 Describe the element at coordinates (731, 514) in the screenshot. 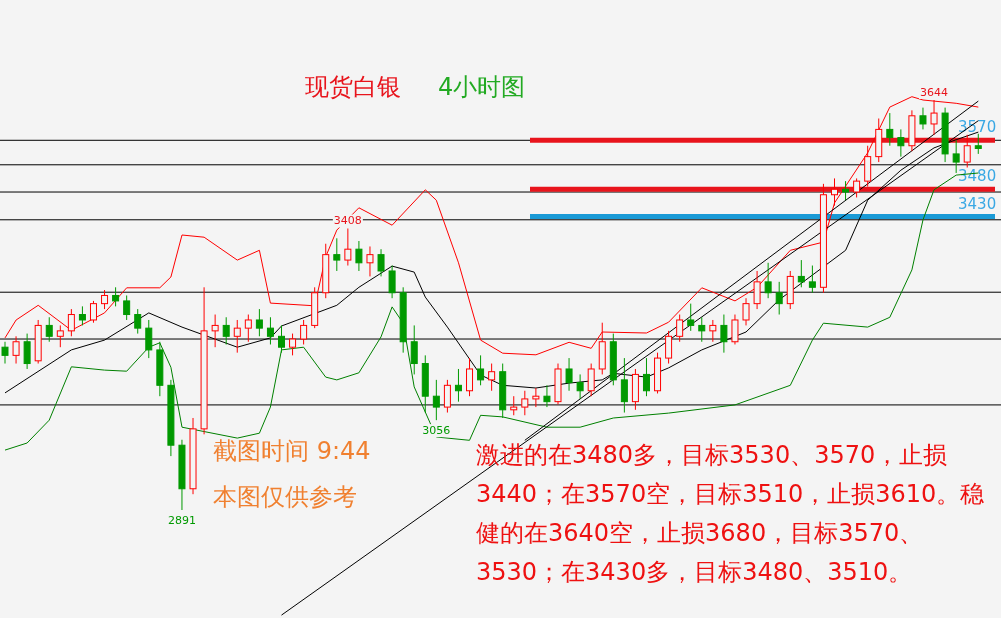

I see `annotation: 激进的在3480多，目标3530、3570，止损3440；在3570空，目标3510，止损3610。稳健的在3640空，止损3680，目标3570、3530；在3430多，目标3480、3510。` at that location.